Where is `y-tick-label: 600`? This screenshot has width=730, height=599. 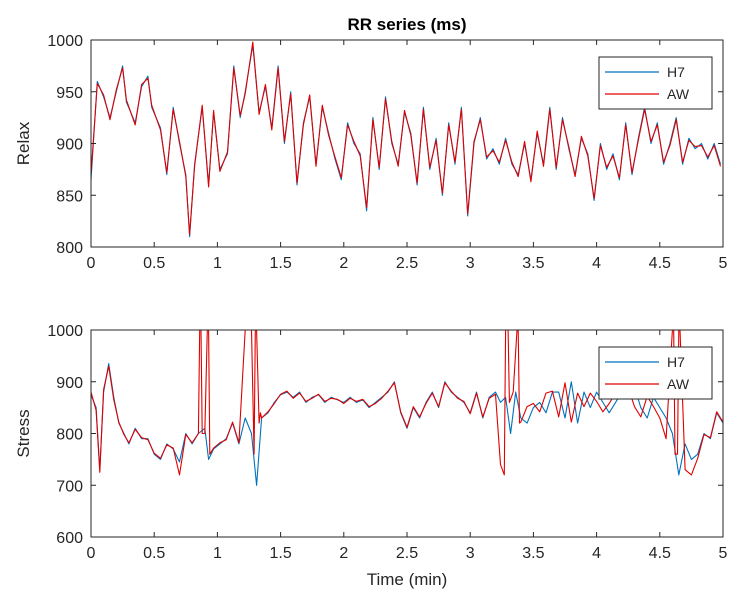 y-tick-label: 600 is located at coordinates (69, 538).